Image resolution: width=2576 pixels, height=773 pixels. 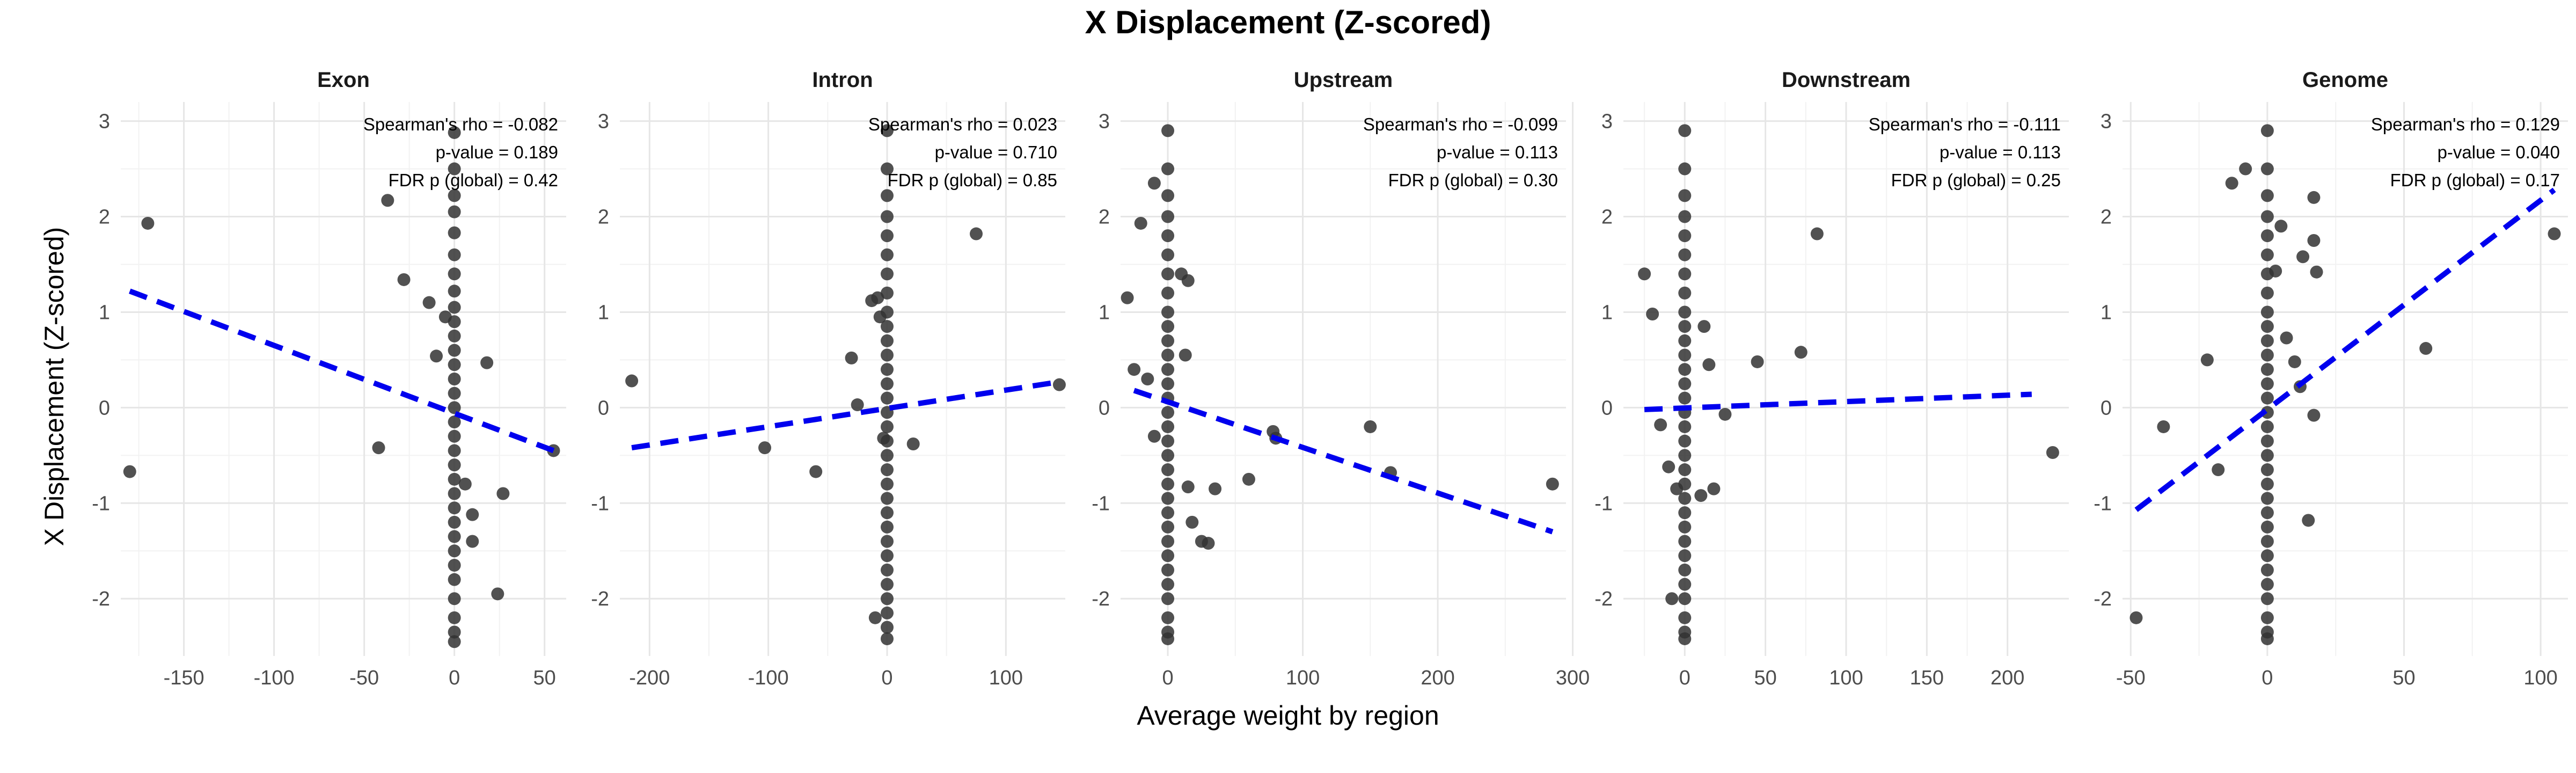 I want to click on stats-annotation: FDR p (global) = 0.30, so click(x=1473, y=180).